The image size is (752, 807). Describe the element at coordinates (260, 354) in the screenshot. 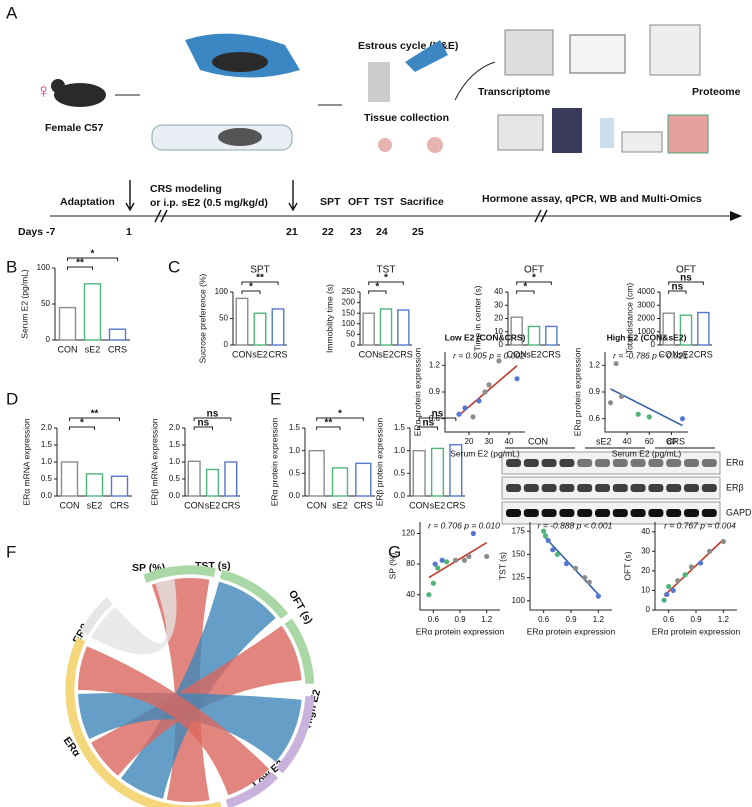

I see `x-tick-label: sE2` at that location.